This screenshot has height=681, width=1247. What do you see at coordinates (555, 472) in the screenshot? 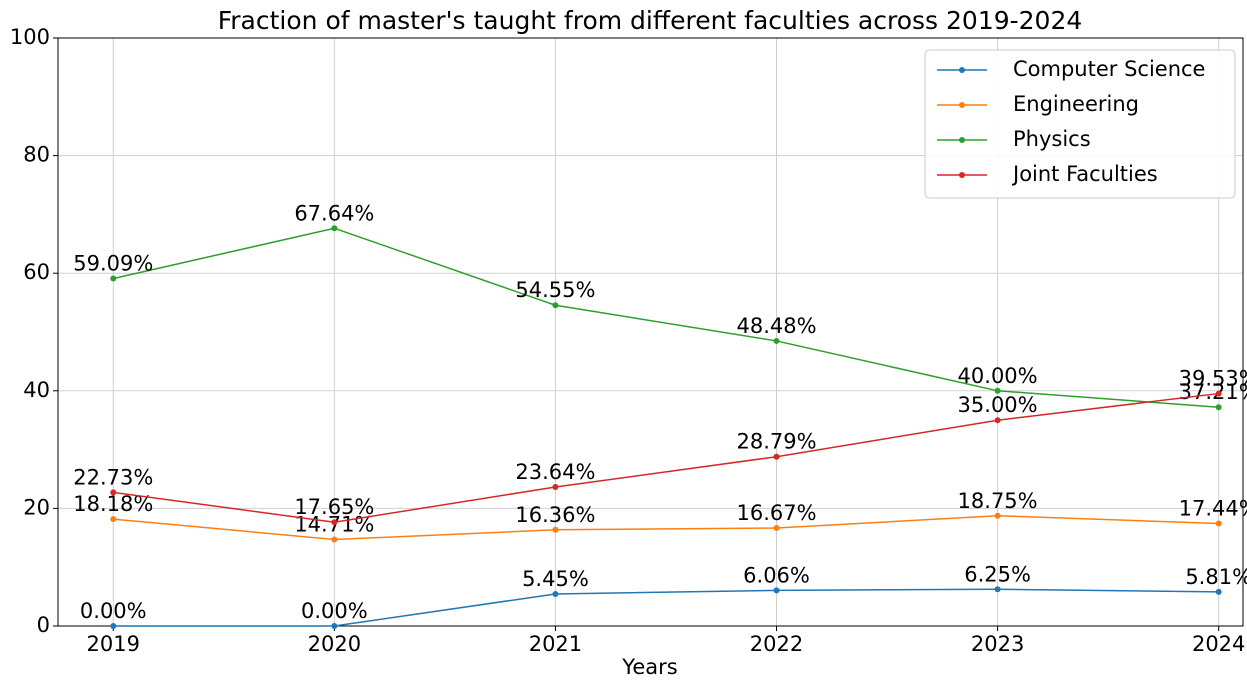
I see `data-label: 23.64%` at bounding box center [555, 472].